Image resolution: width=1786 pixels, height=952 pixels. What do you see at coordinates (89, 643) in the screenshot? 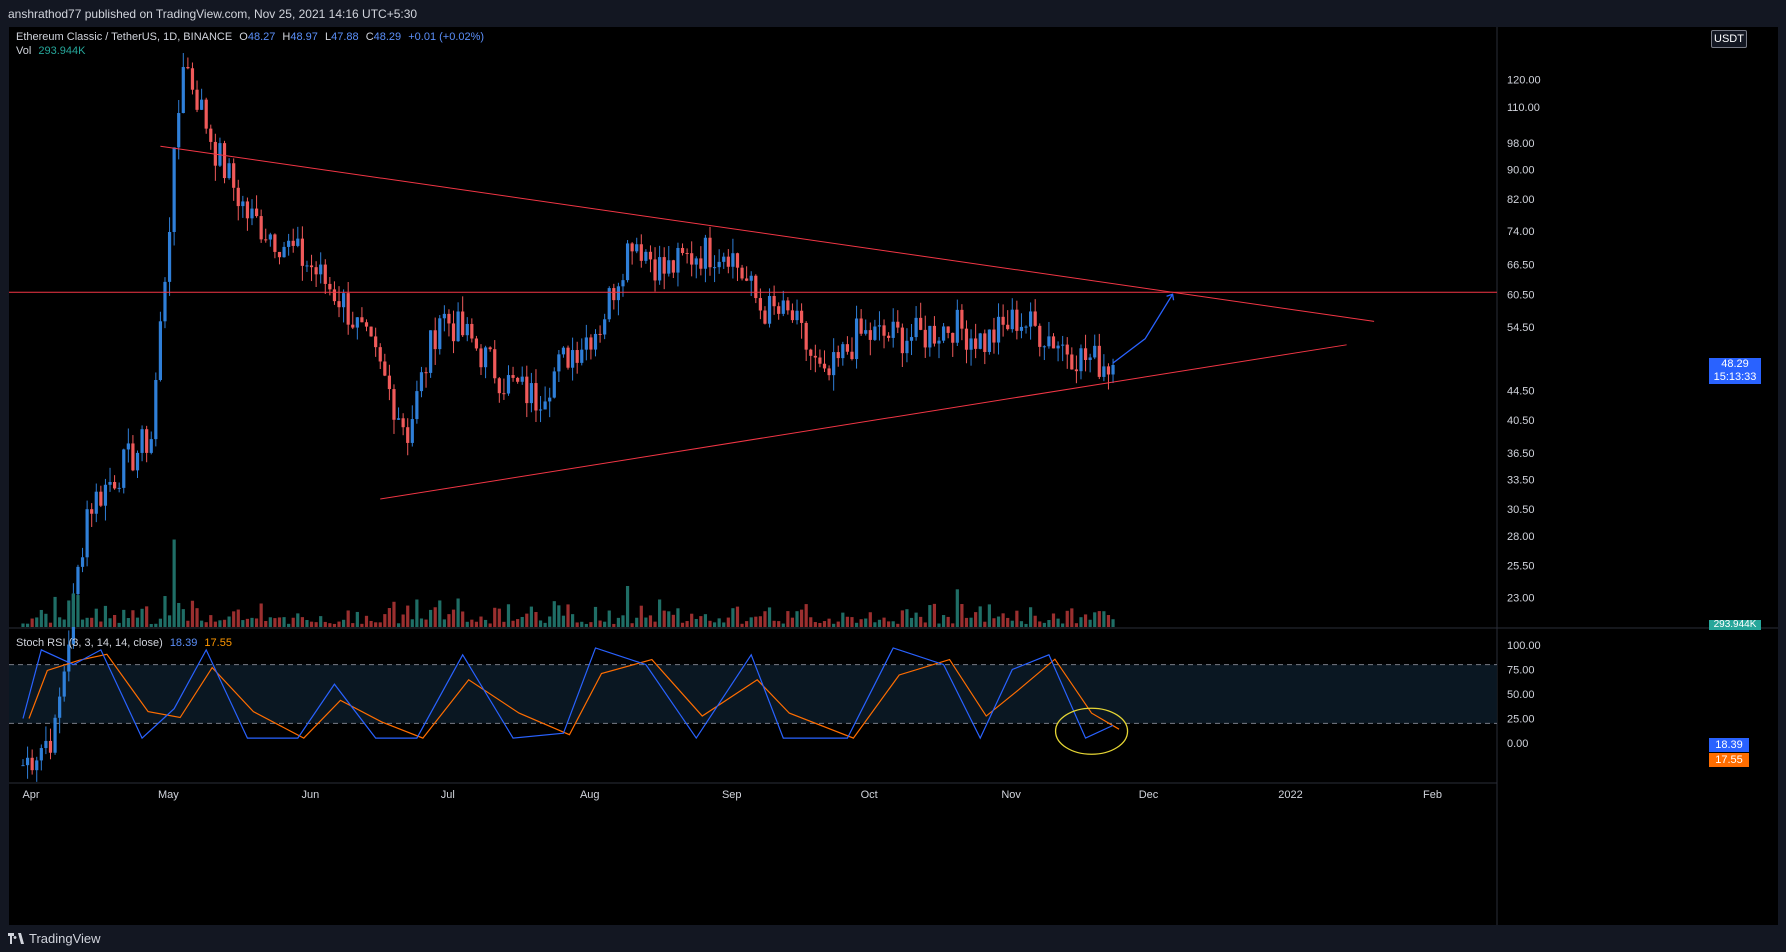
I see `stoch-rsi-label: Stoch RSI (3, 3, 14, 14, close)` at bounding box center [89, 643].